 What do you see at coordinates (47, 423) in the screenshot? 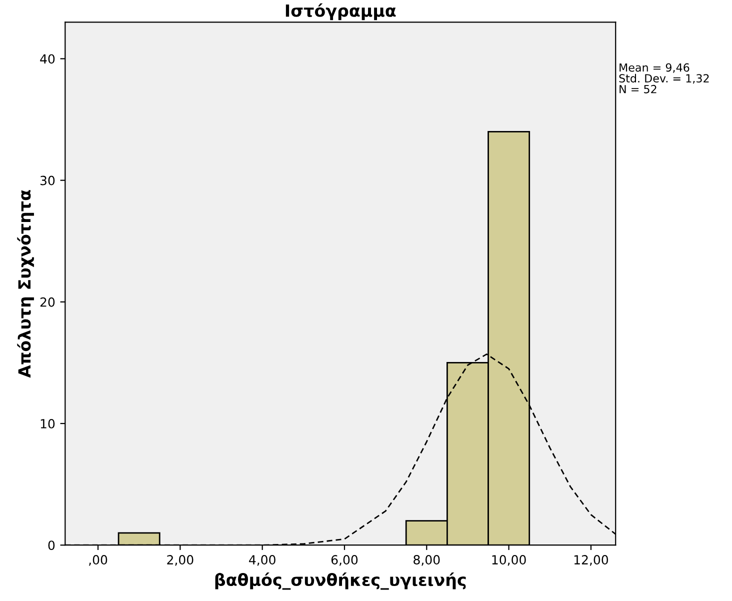
I see `y-tick-label: 10` at bounding box center [47, 423].